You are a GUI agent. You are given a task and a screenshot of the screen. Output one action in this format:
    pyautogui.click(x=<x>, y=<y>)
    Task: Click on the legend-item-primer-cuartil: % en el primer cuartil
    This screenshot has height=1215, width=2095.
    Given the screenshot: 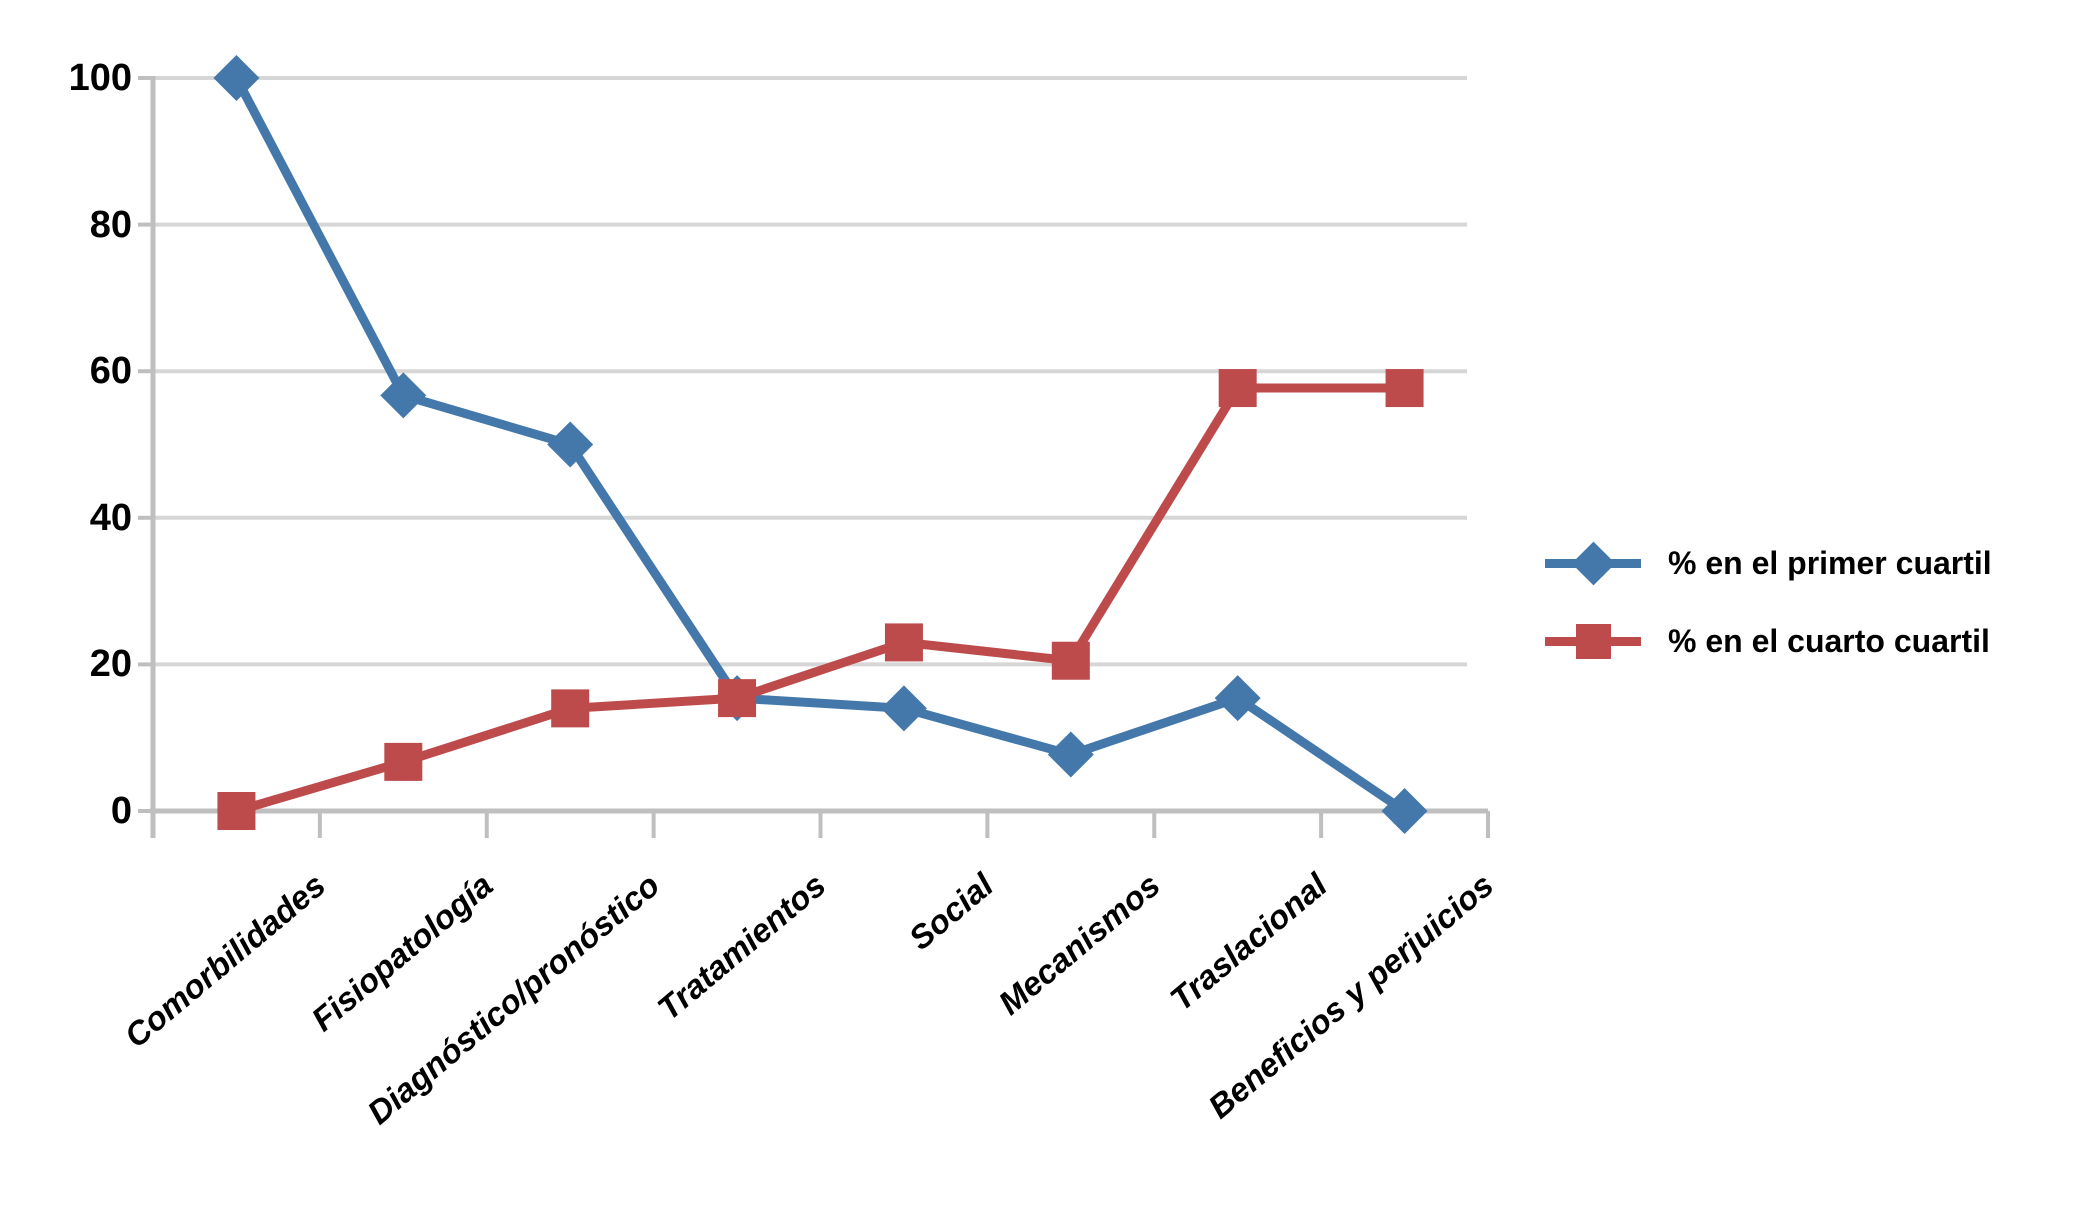 What is the action you would take?
    pyautogui.click(x=1815, y=563)
    